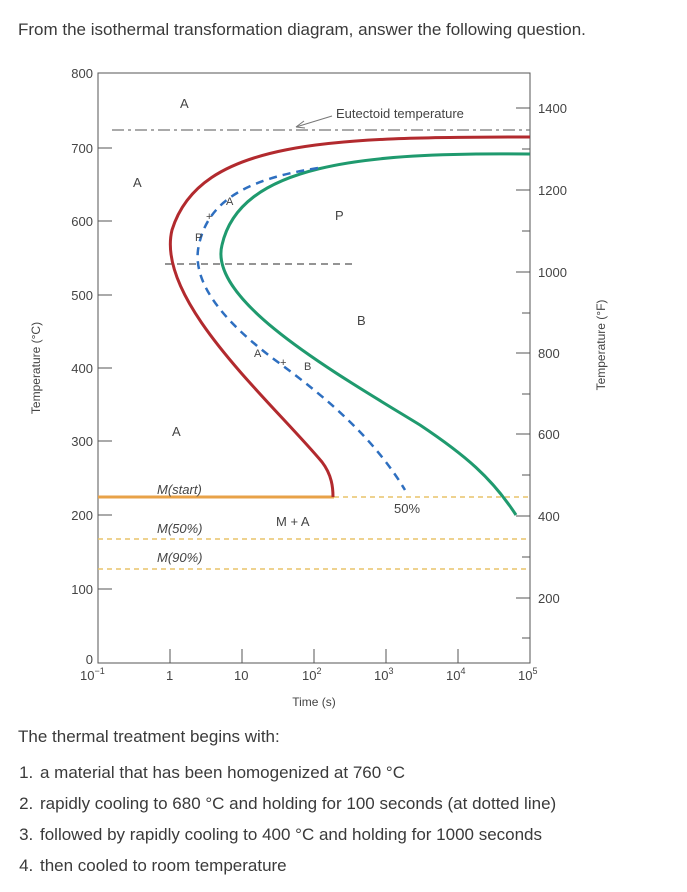 The height and width of the screenshot is (892, 687). I want to click on x-tick-label-0: 10⁻¹, so click(92, 674).